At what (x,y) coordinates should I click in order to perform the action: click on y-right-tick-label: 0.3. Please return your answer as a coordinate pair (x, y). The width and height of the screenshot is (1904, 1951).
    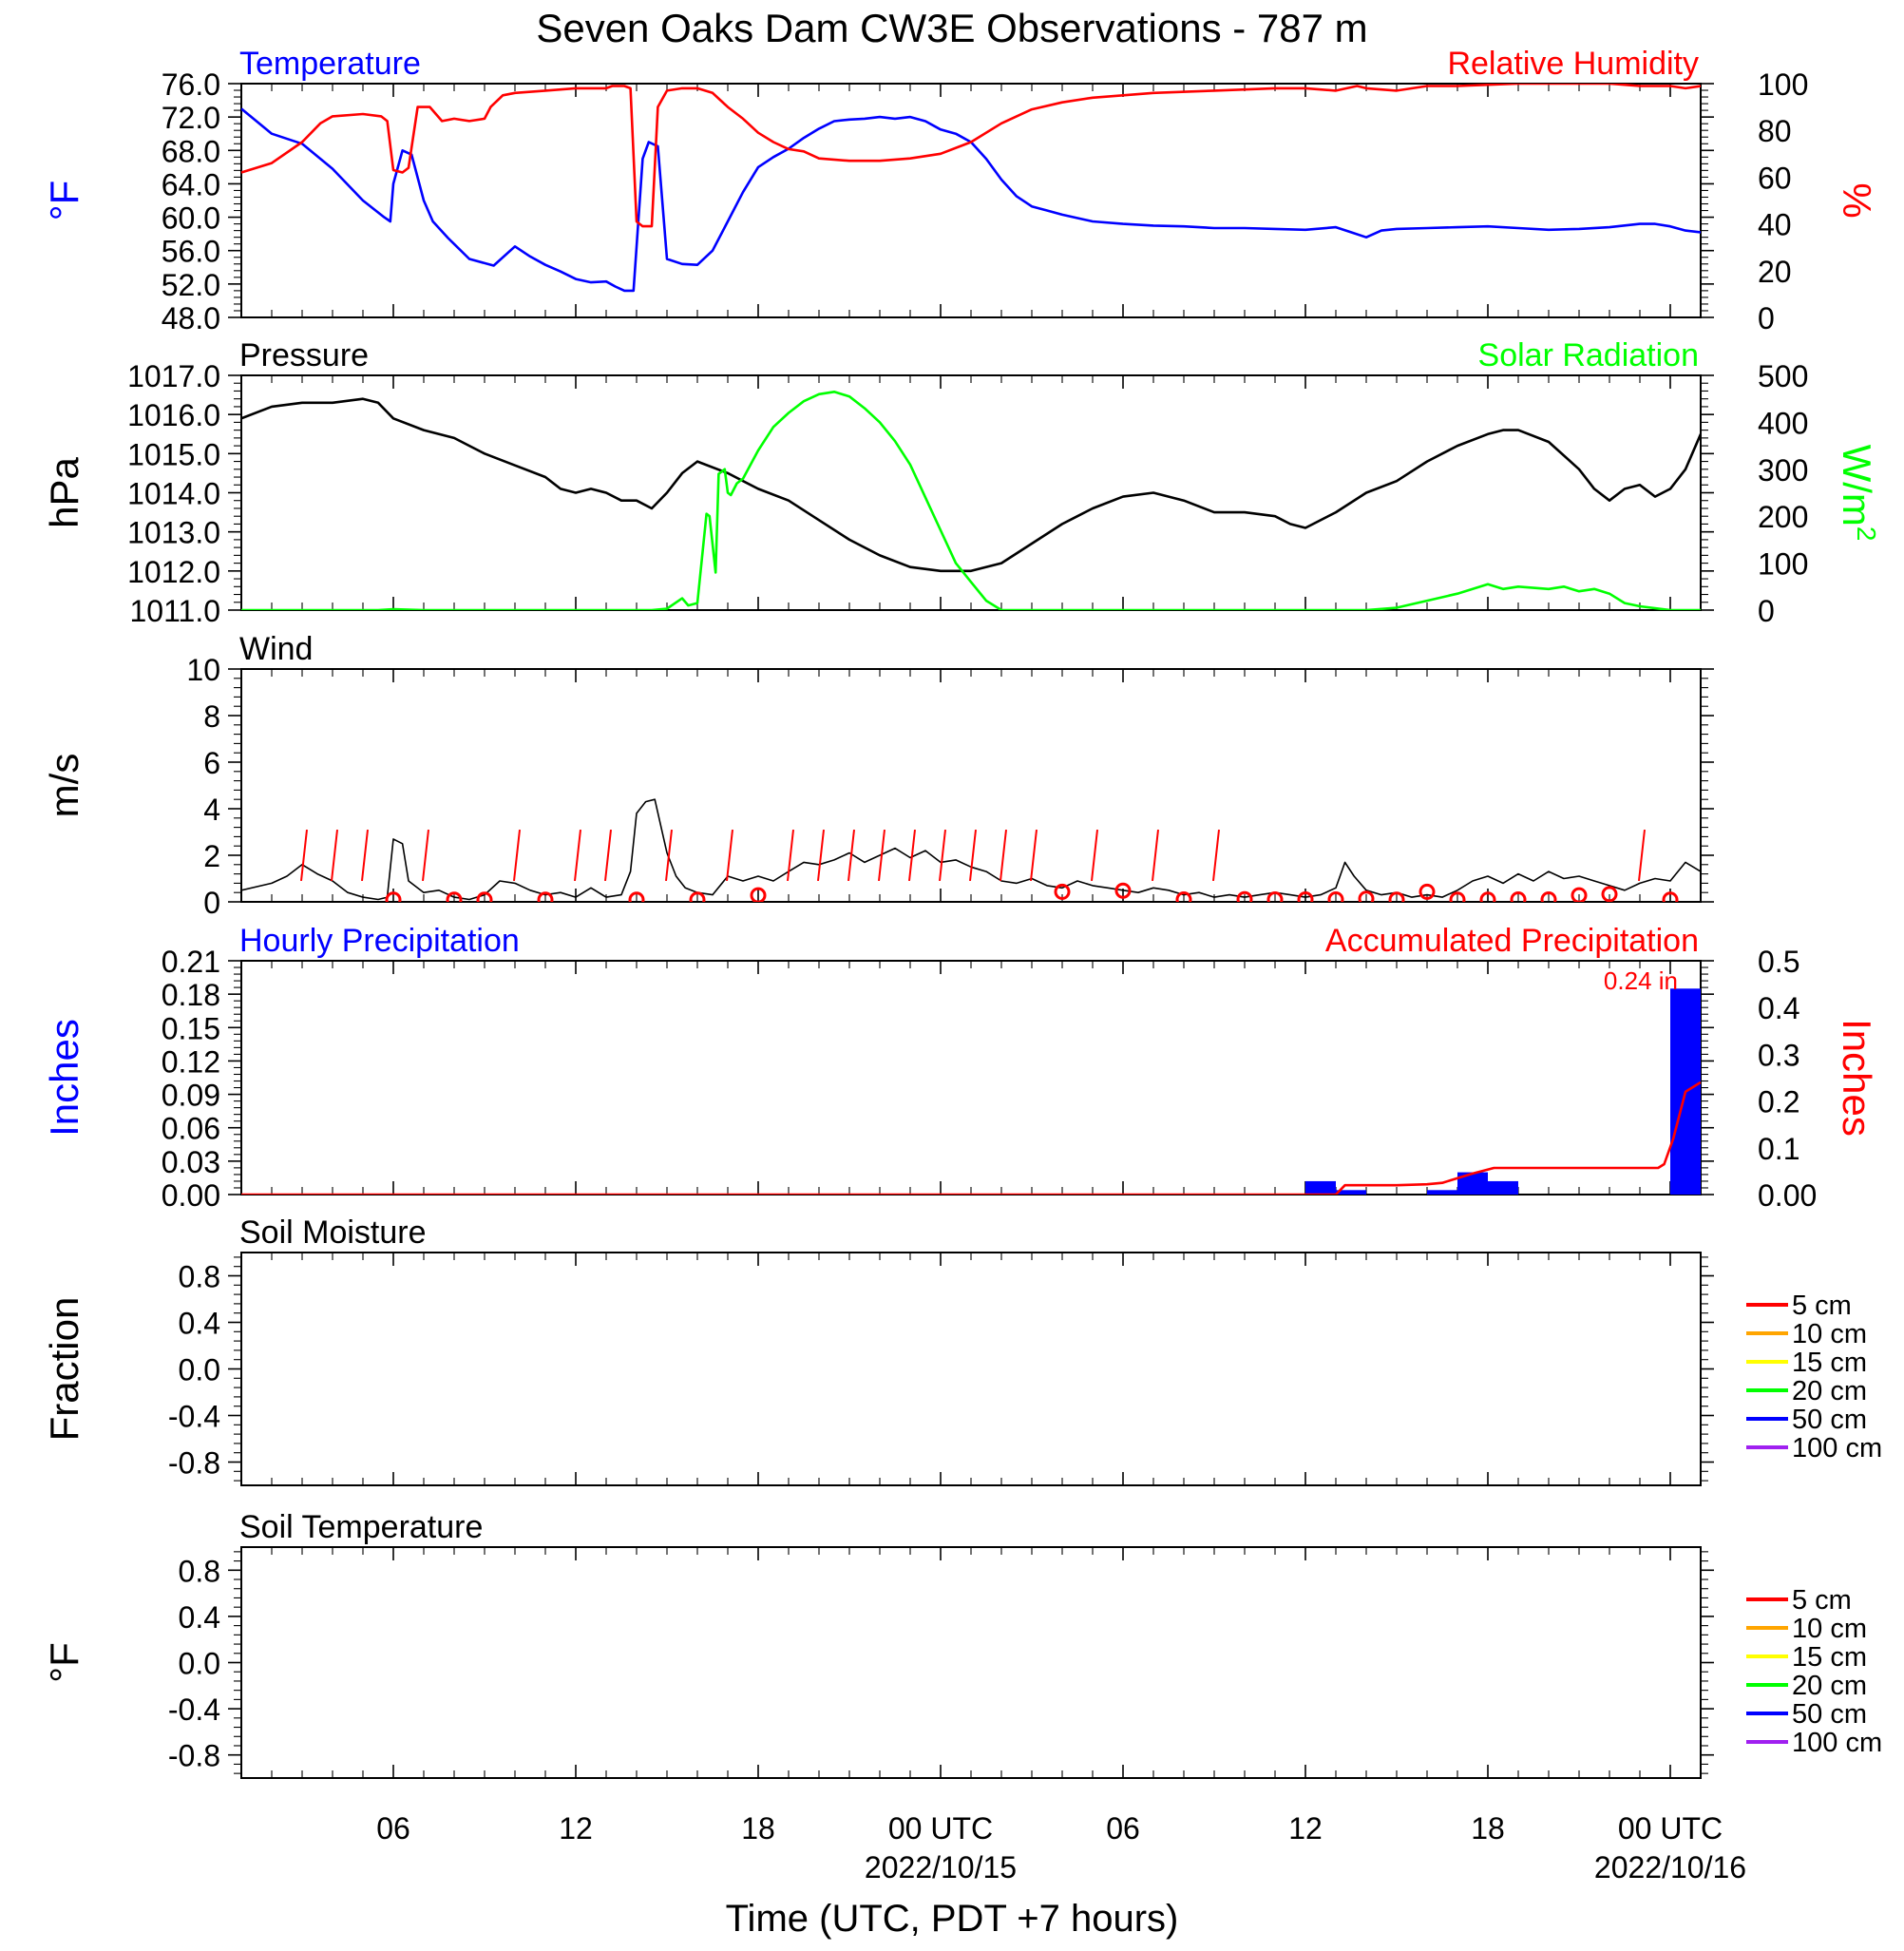
    Looking at the image, I should click on (1779, 1055).